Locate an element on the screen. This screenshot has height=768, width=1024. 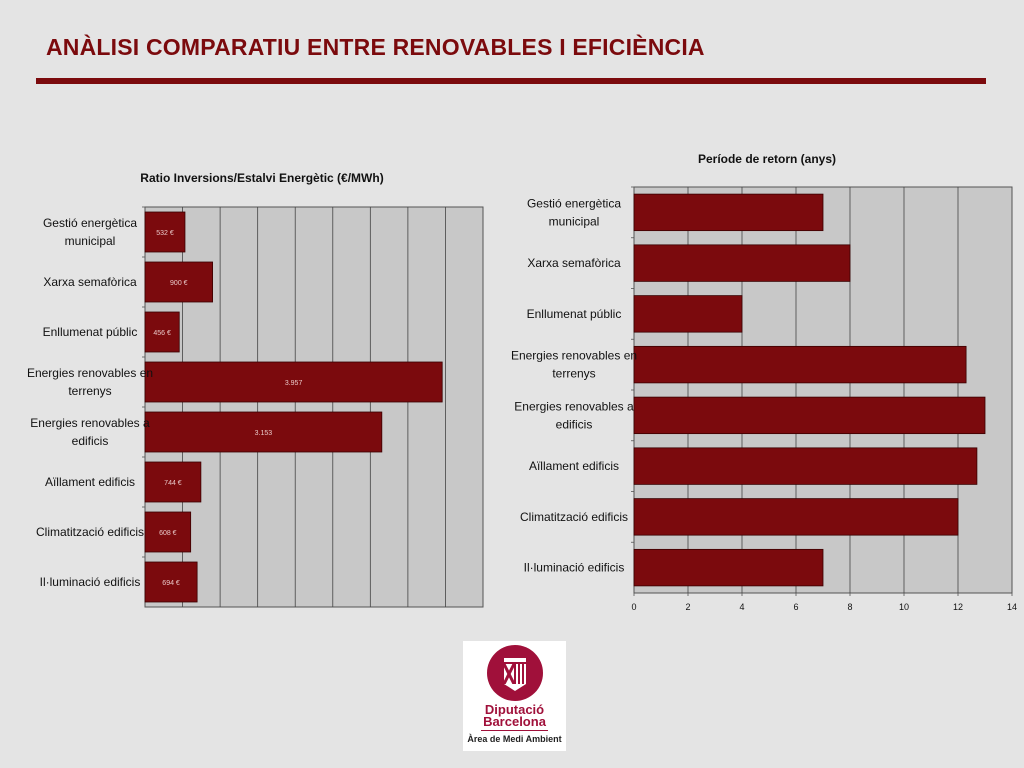
payback-title: Període de retorn (anys) is located at coordinates (767, 159).